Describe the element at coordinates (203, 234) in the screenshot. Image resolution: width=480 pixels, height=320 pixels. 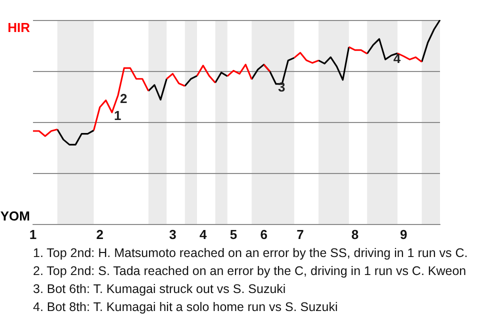
I see `x-tick-label: 4` at that location.